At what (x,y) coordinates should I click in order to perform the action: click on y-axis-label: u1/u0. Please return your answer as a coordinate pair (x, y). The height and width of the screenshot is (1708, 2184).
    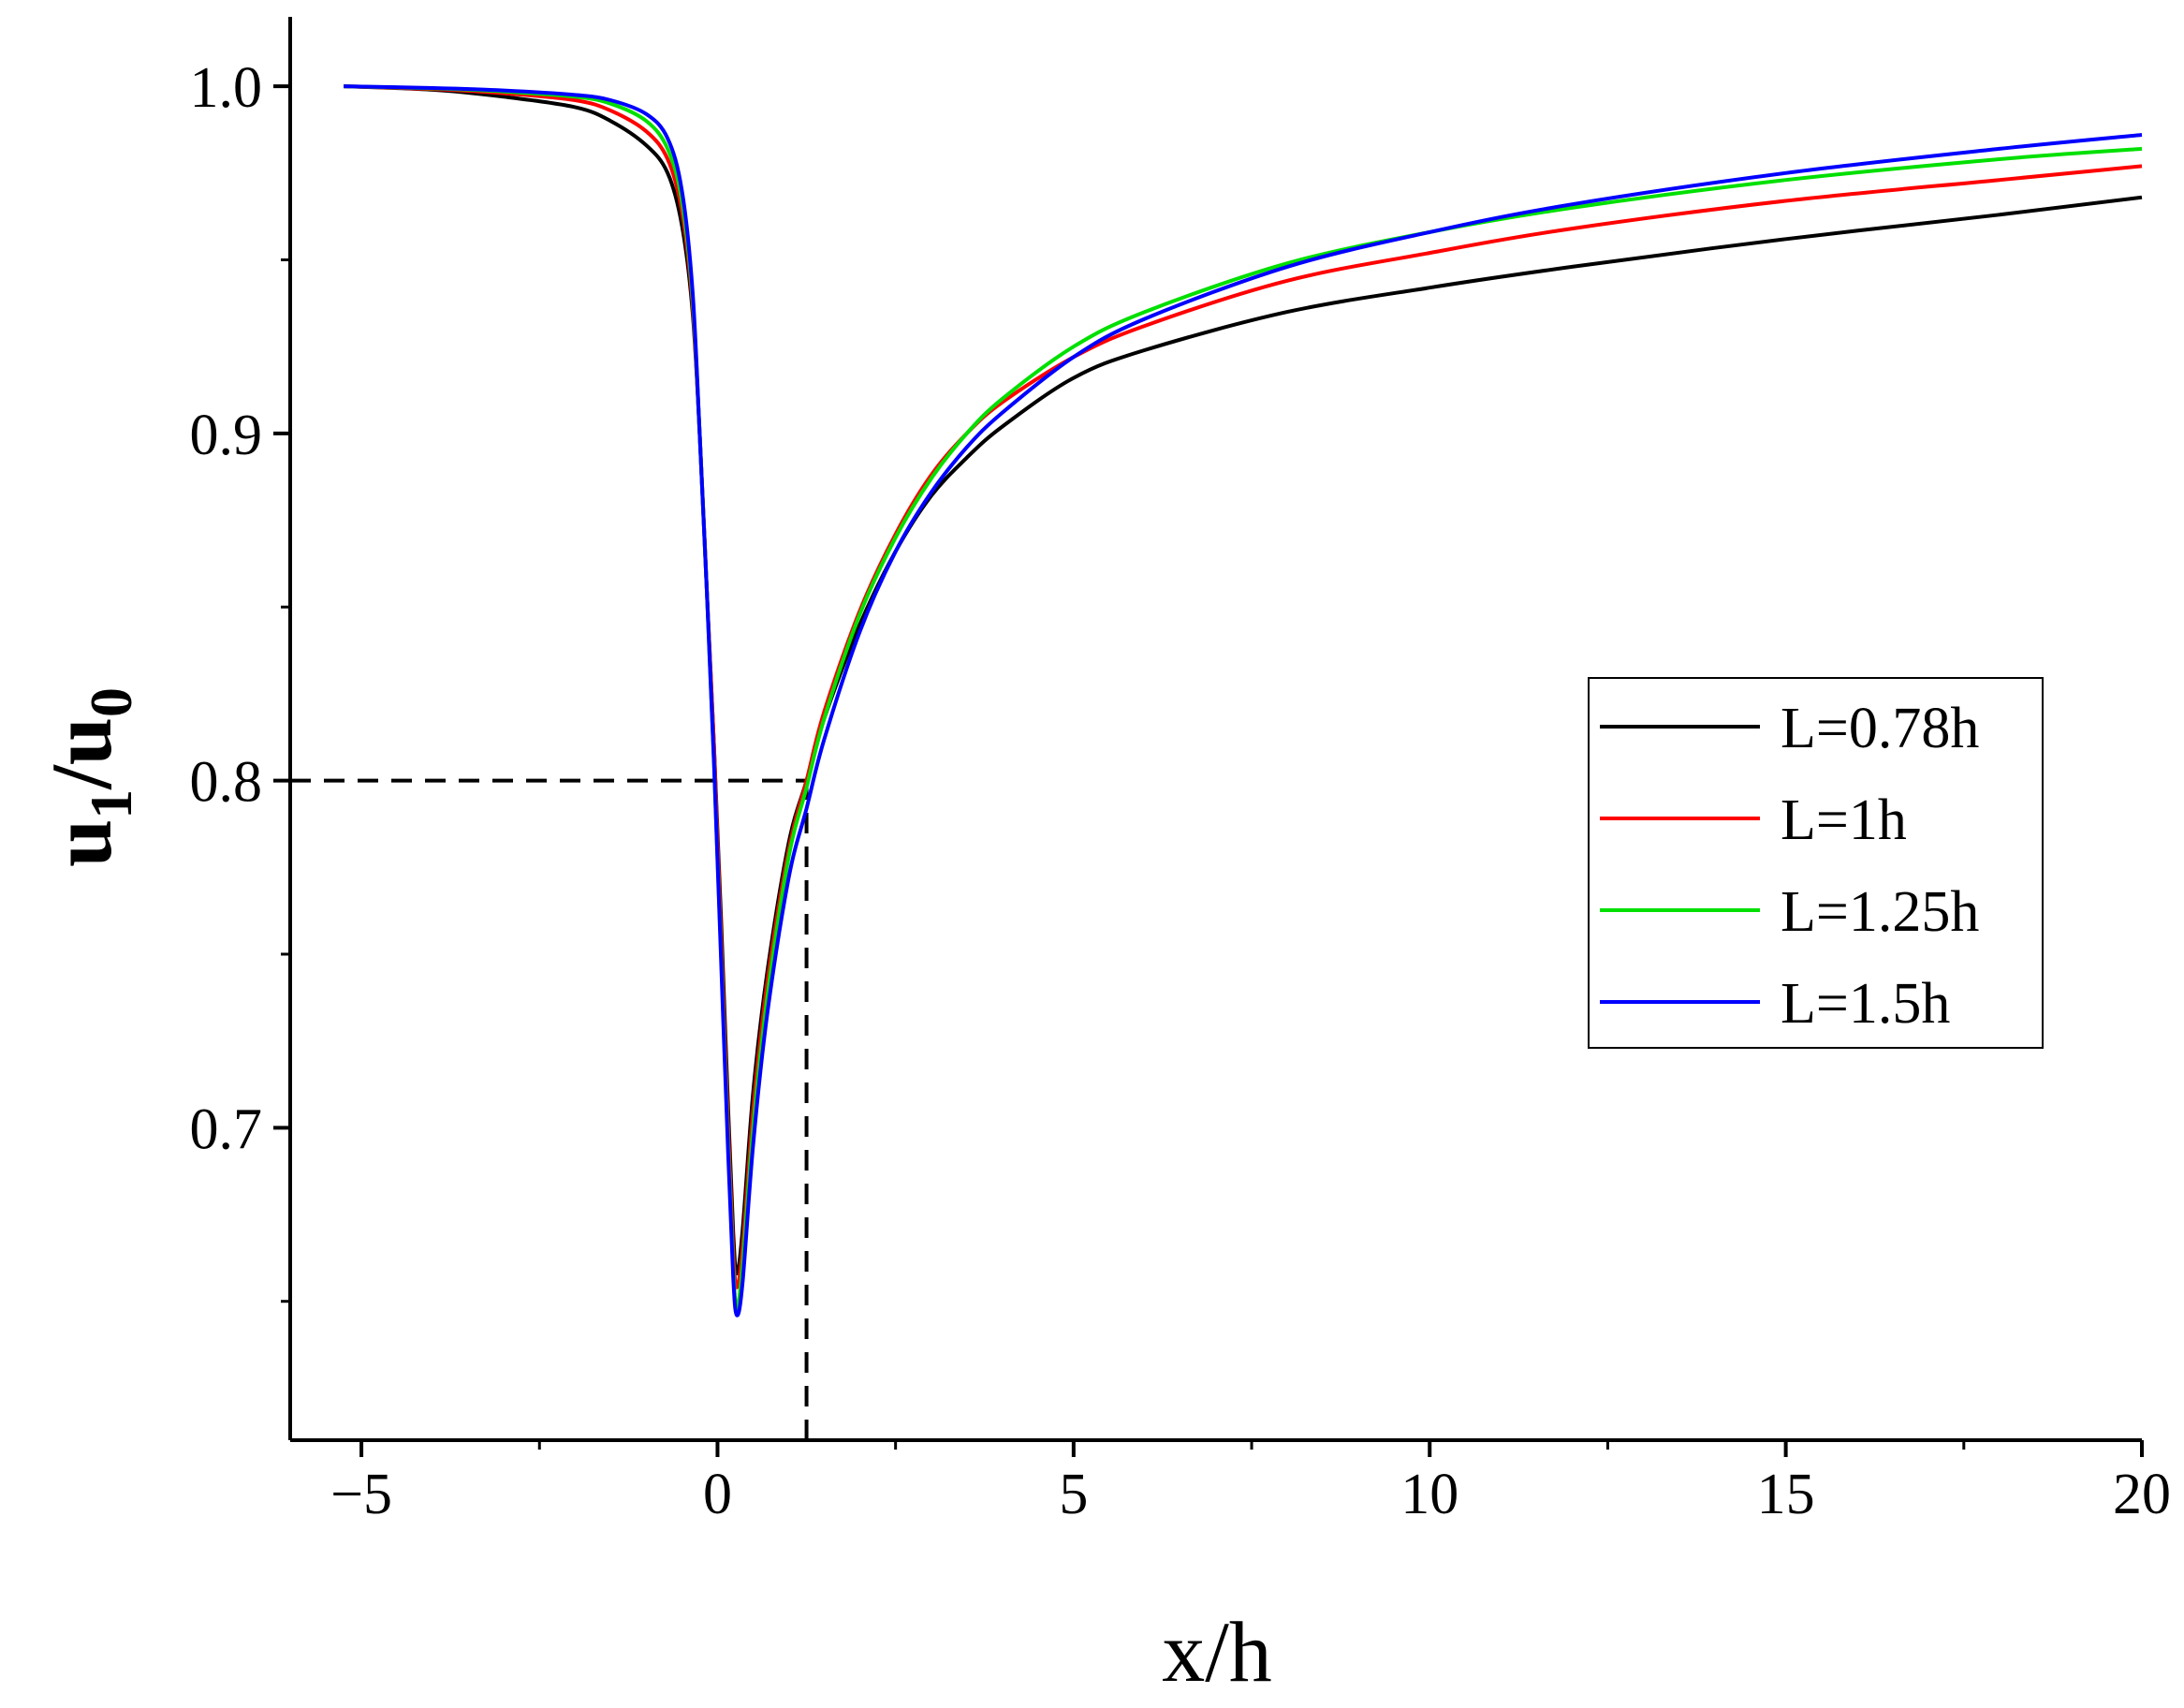
    Looking at the image, I should click on (89, 777).